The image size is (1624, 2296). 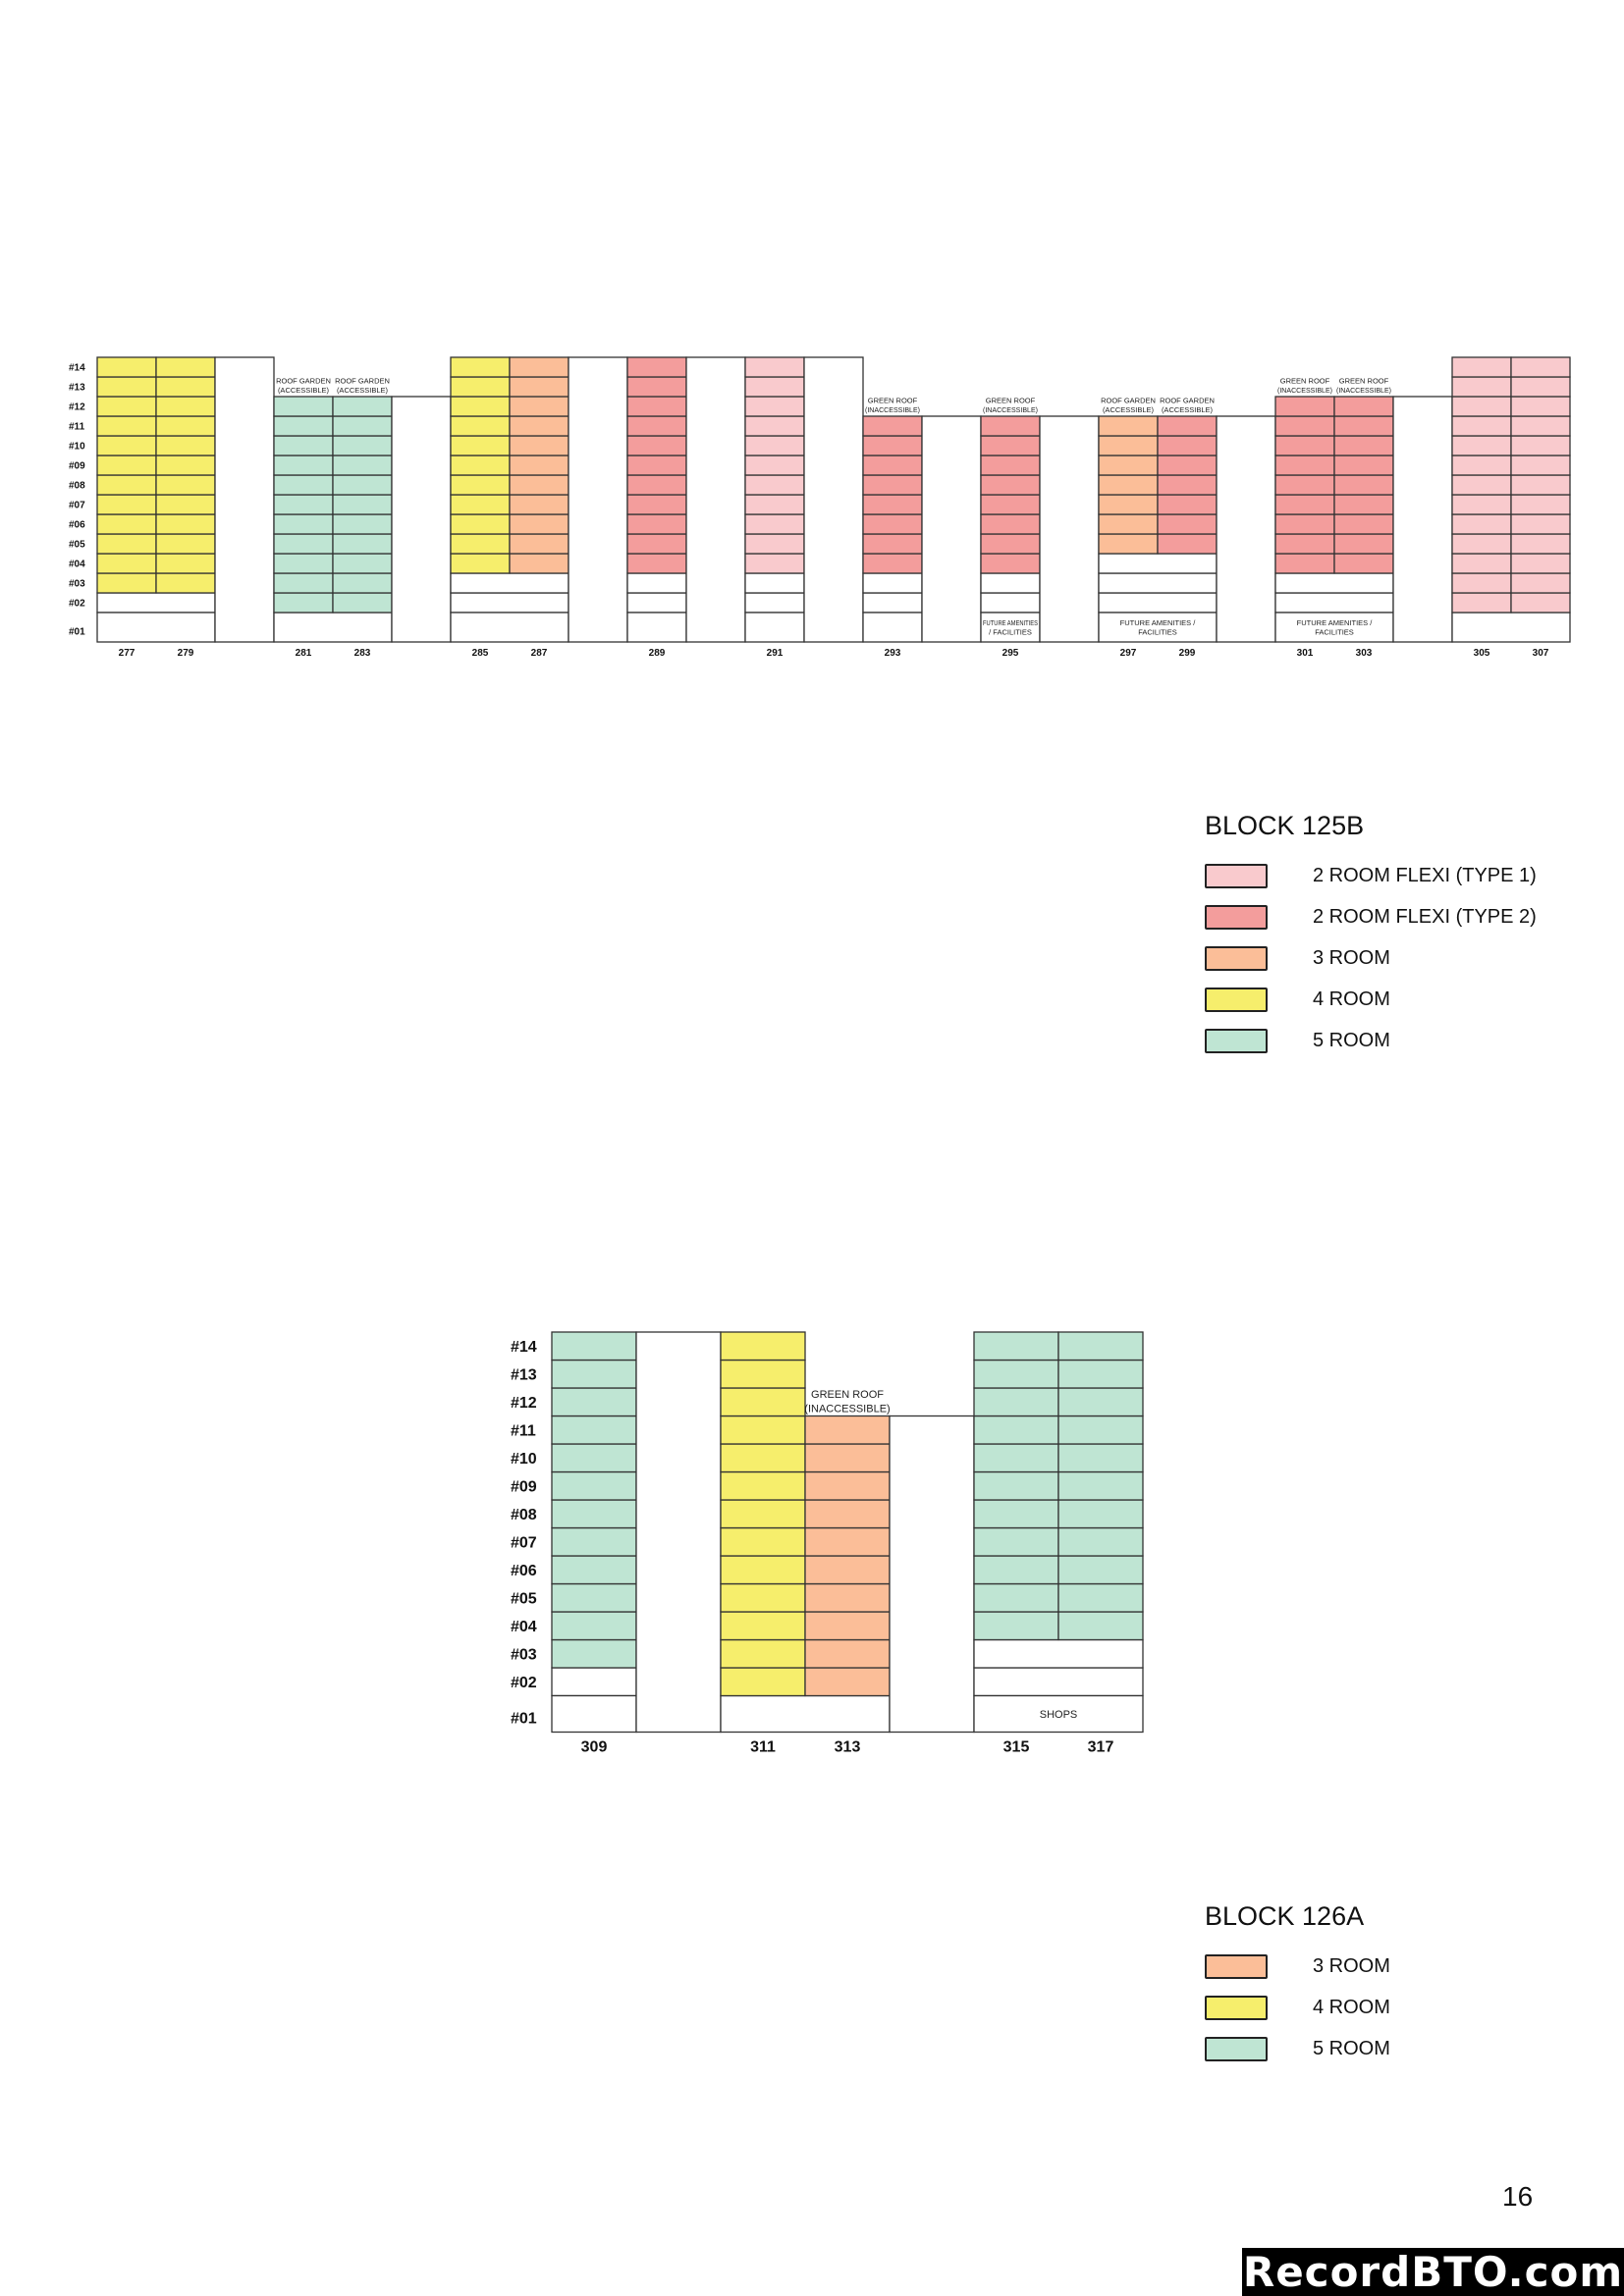 What do you see at coordinates (656, 544) in the screenshot?
I see `unit-289-floor` at bounding box center [656, 544].